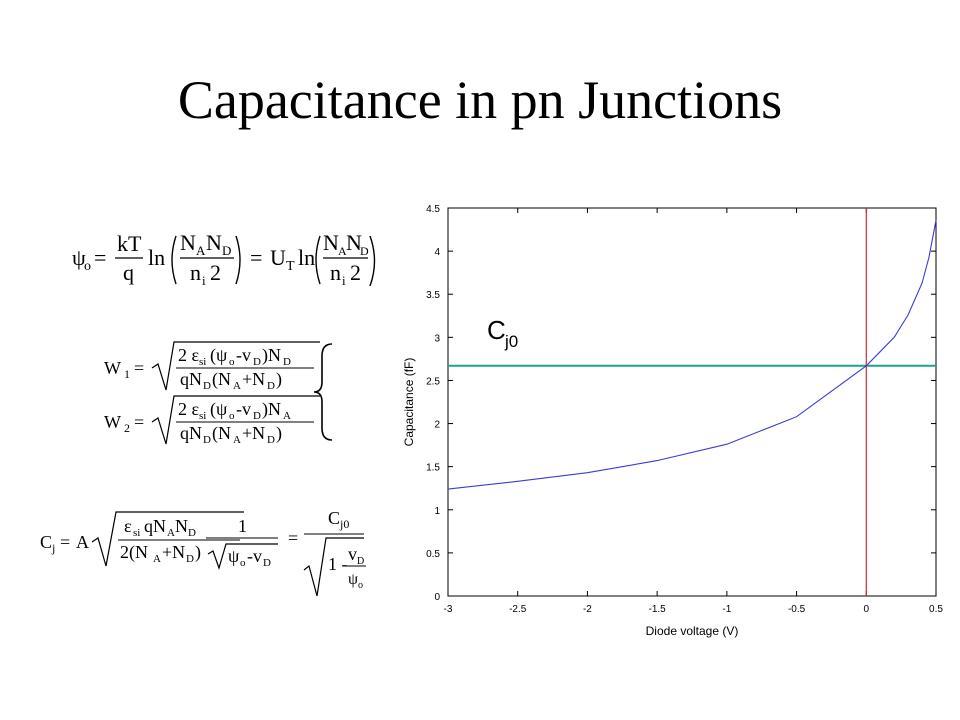 The image size is (960, 720). Describe the element at coordinates (692, 631) in the screenshot. I see `x-axis-label: Diode voltage (V)` at that location.